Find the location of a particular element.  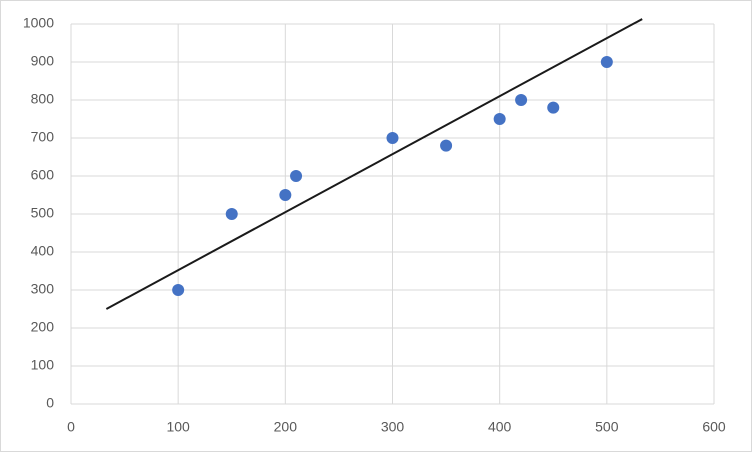

y-tick-label: 400 is located at coordinates (43, 251).